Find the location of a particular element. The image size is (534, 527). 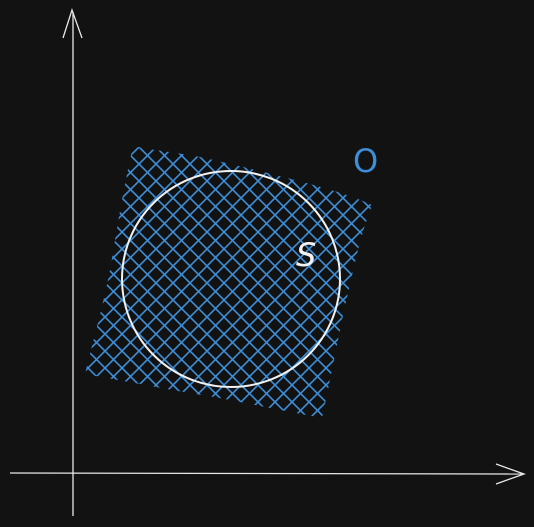

set-s-label: S is located at coordinates (306, 255).